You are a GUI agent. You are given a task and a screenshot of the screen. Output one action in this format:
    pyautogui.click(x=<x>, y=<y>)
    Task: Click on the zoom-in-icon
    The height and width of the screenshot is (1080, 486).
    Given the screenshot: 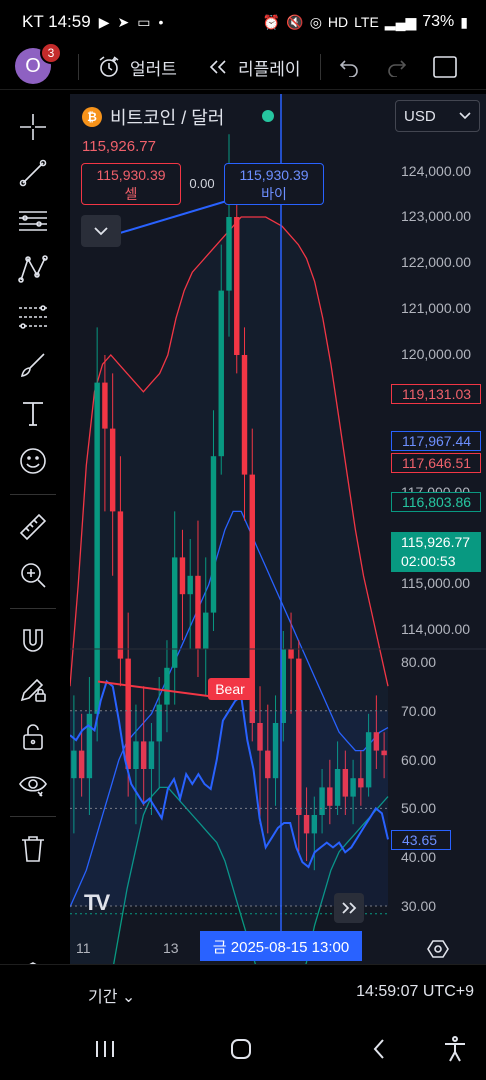 What is the action you would take?
    pyautogui.click(x=33, y=575)
    